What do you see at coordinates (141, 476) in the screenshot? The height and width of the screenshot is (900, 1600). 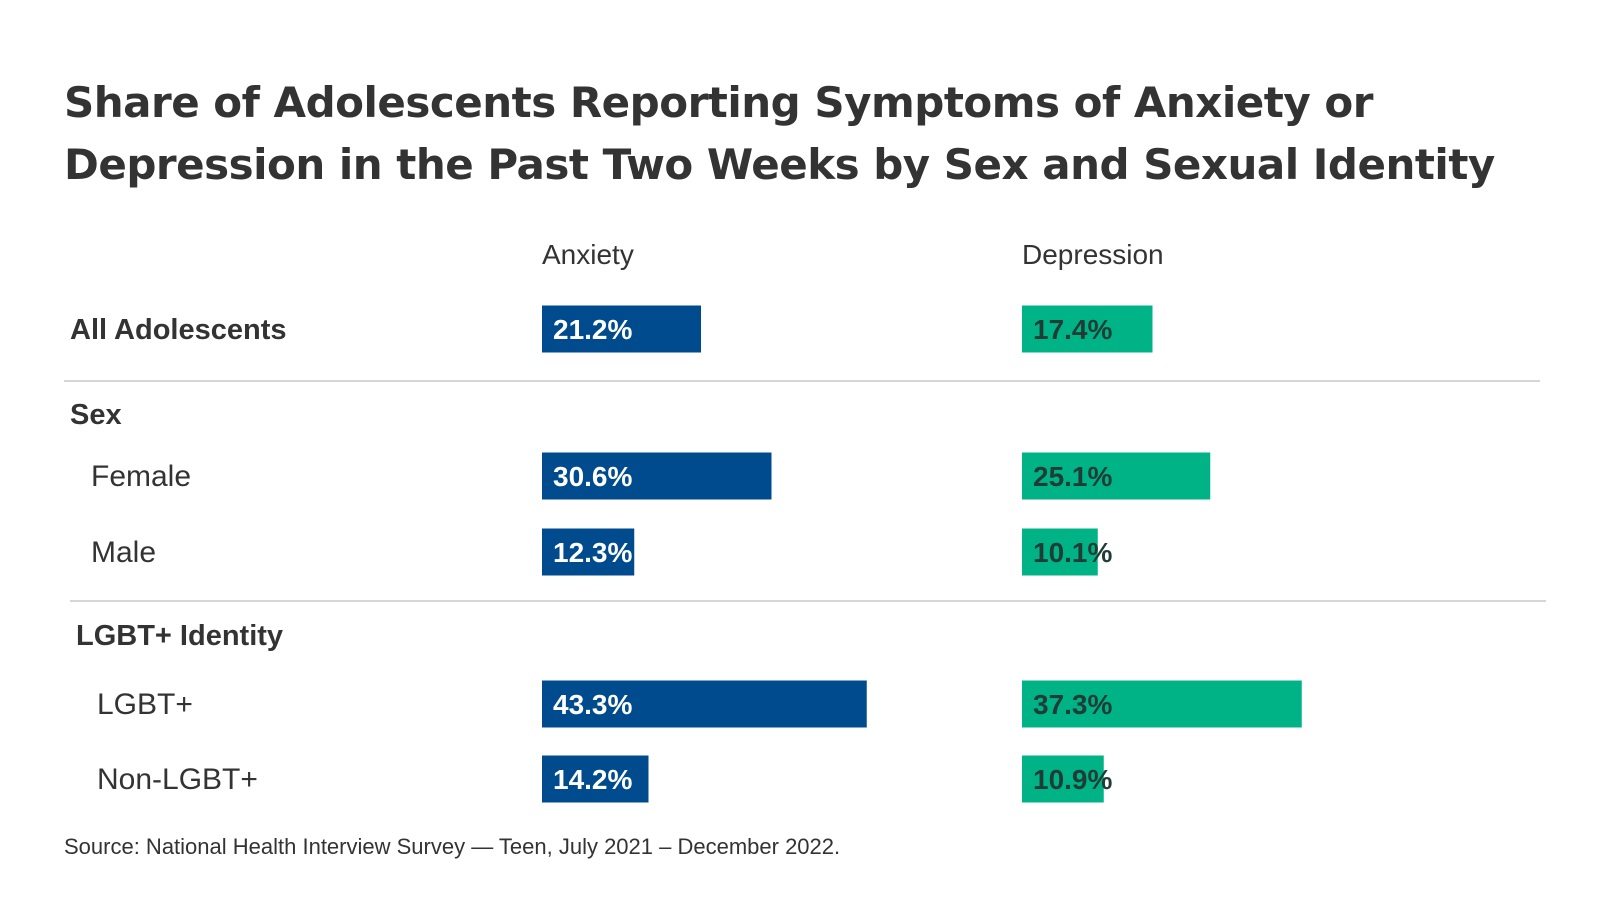 I see `row-label: Female` at bounding box center [141, 476].